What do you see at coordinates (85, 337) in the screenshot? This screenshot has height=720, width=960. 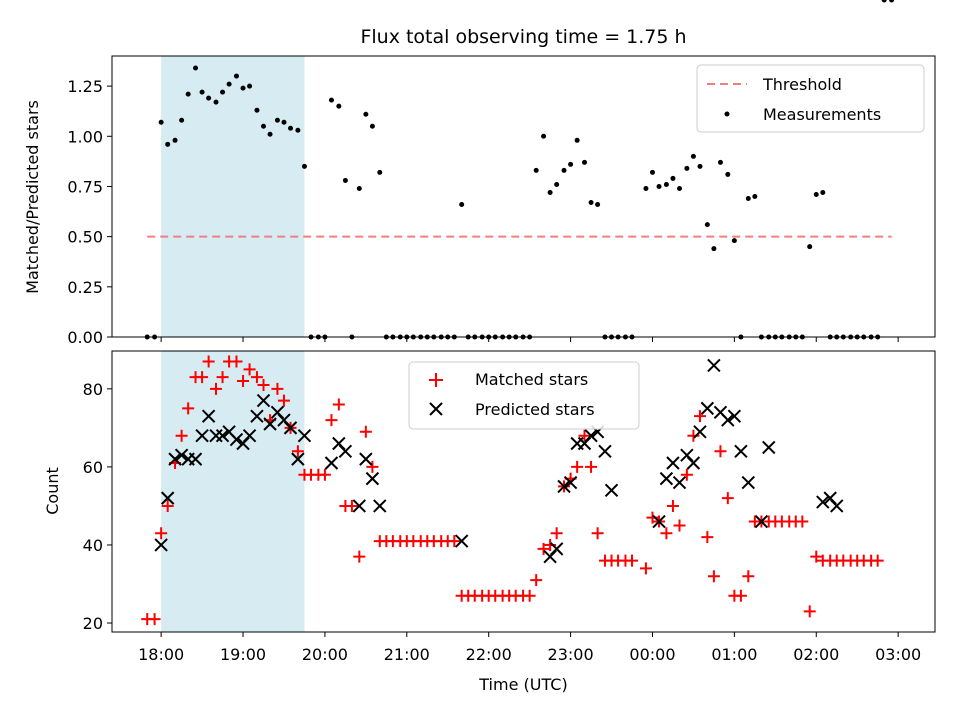 I see `y-tick-label: 0.00` at bounding box center [85, 337].